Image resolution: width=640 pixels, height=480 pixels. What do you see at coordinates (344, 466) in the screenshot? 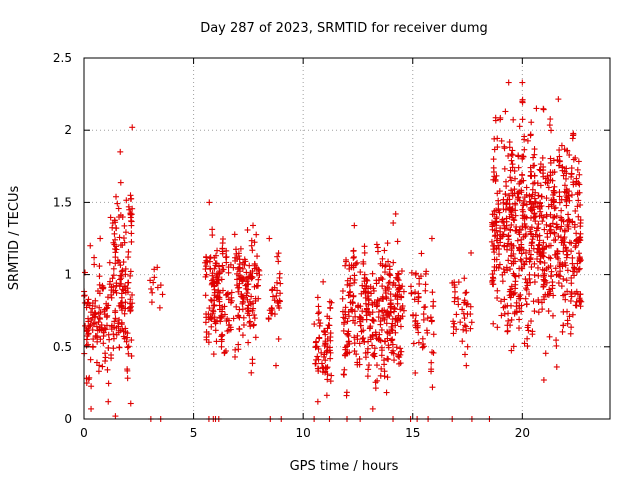
I see `x-axis-label: GPS time / hours` at bounding box center [344, 466].